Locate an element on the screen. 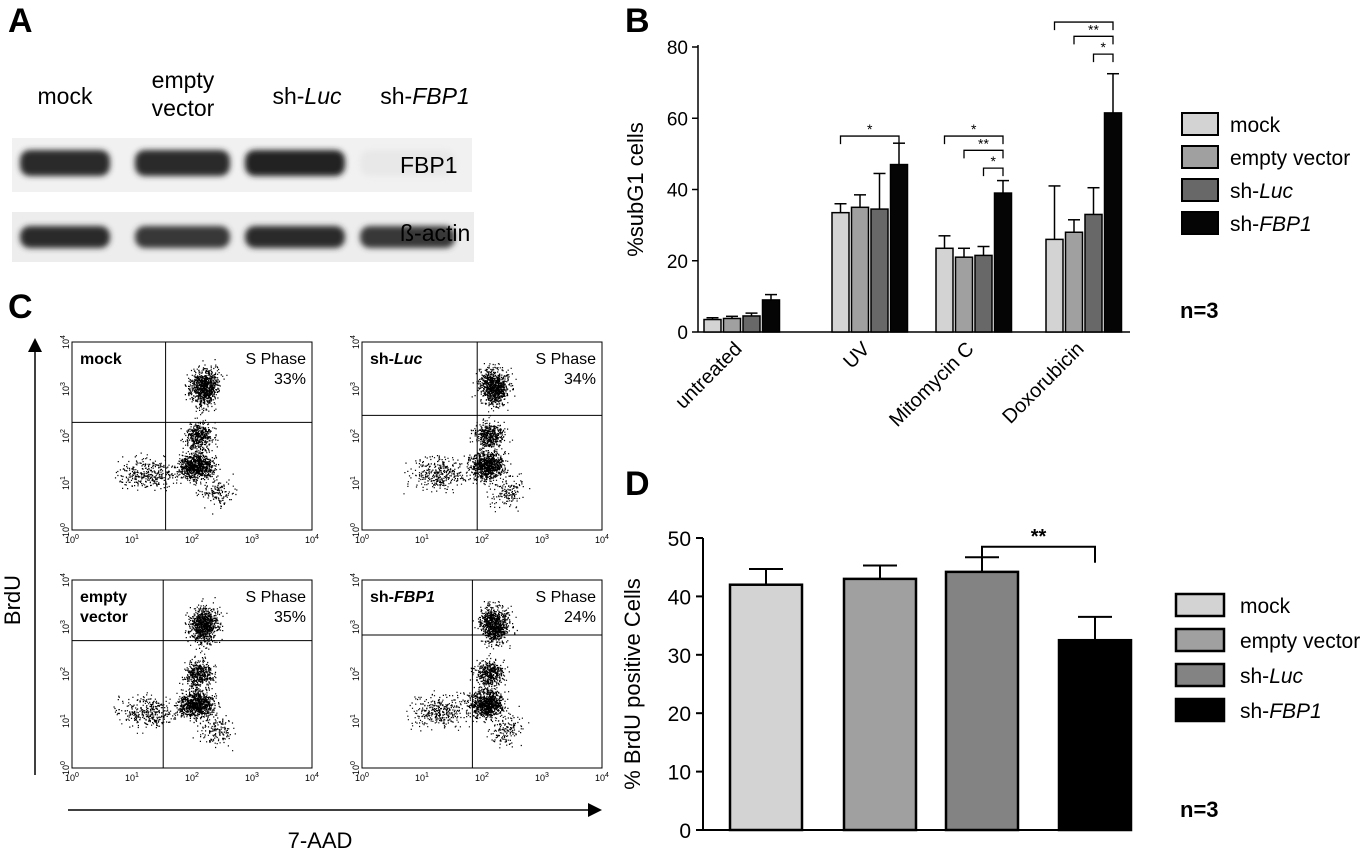 This screenshot has width=1367, height=855. panel-b-n-label: n=3 is located at coordinates (1199, 310).